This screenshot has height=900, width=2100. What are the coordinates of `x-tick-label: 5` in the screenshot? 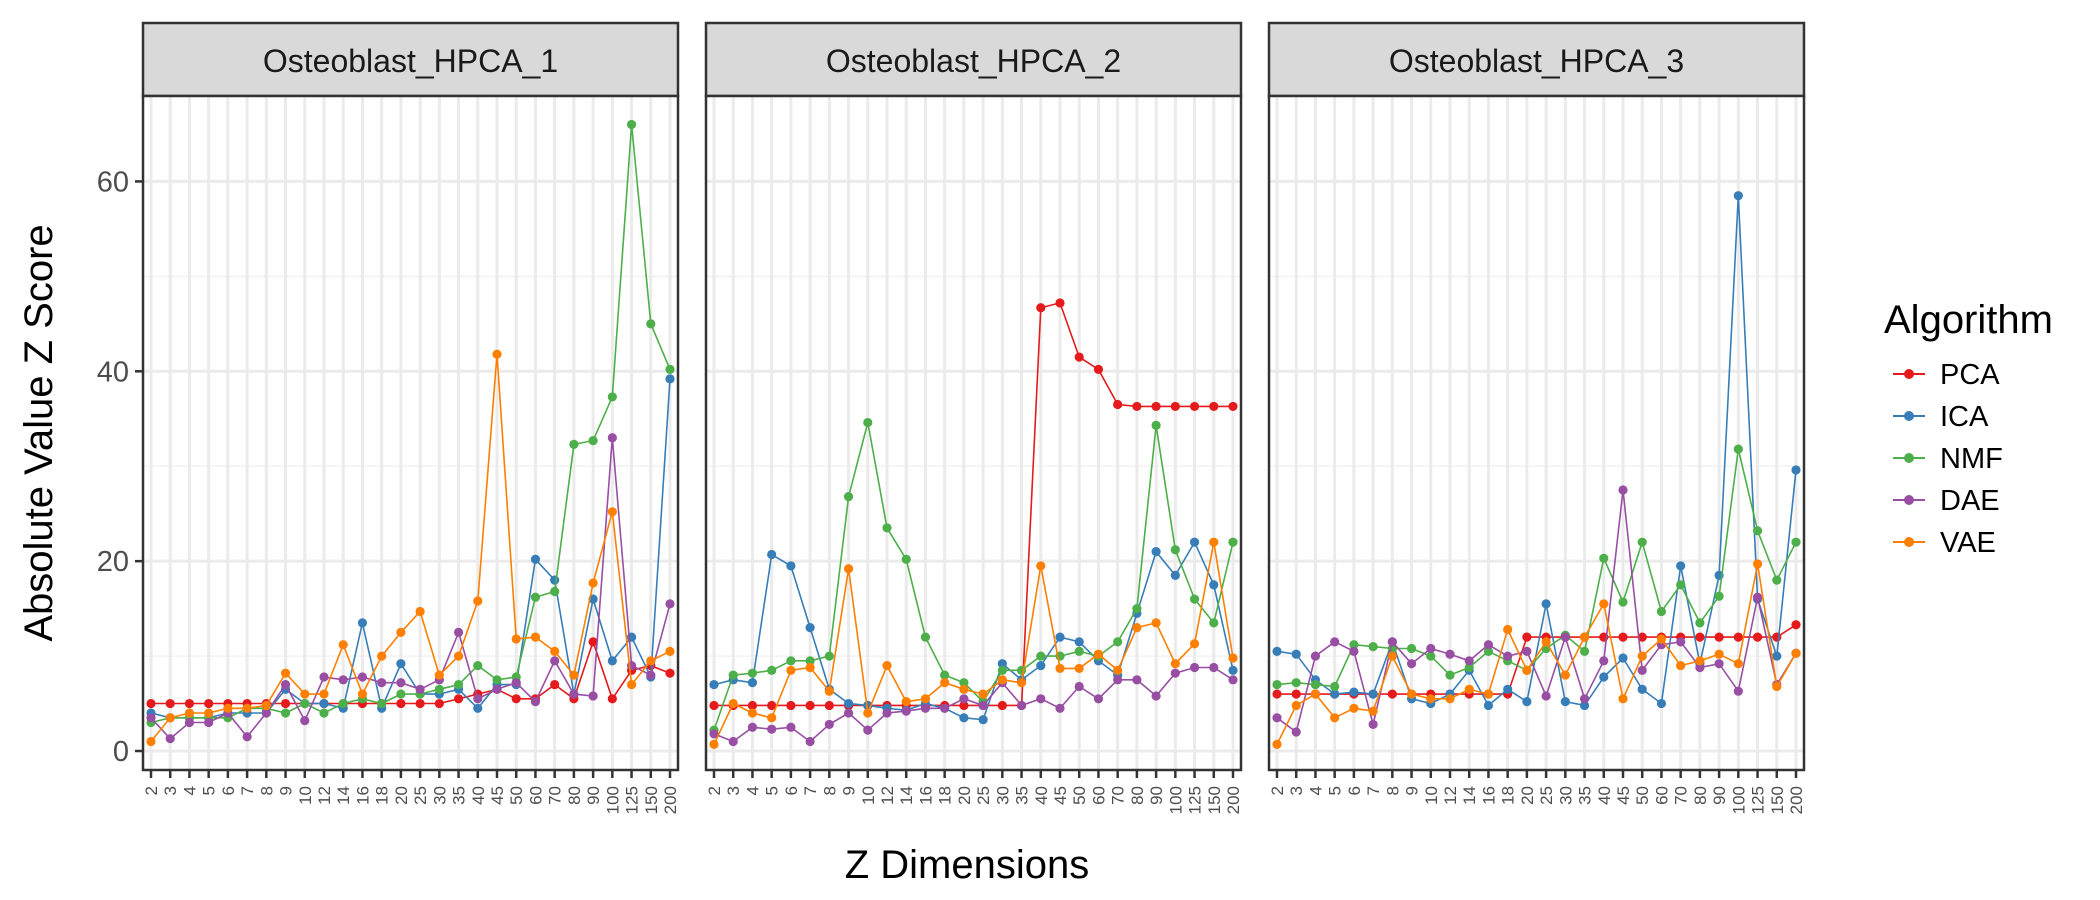 It's located at (209, 790).